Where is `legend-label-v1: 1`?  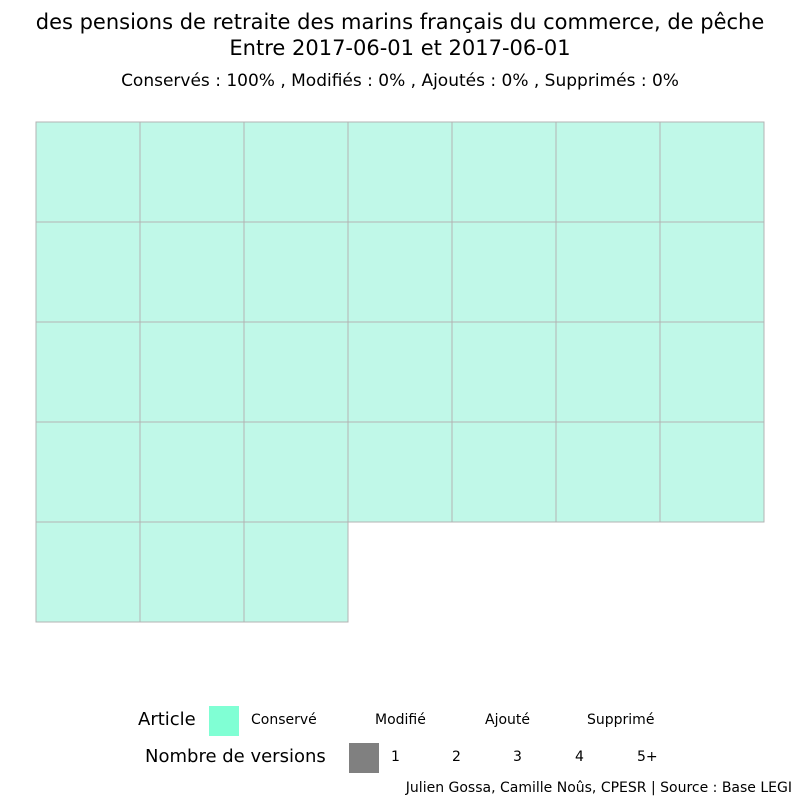
legend-label-v1: 1 is located at coordinates (395, 757).